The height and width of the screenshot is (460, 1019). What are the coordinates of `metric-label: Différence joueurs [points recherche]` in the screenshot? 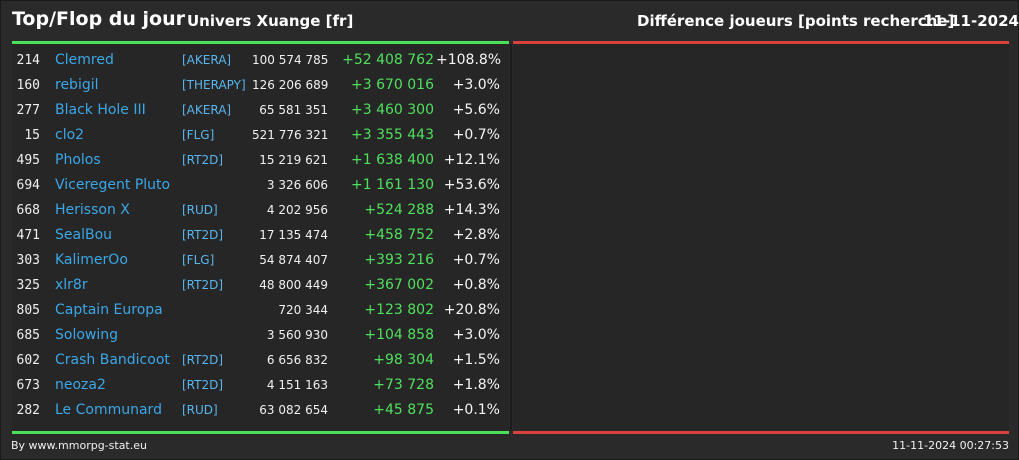 It's located at (796, 21).